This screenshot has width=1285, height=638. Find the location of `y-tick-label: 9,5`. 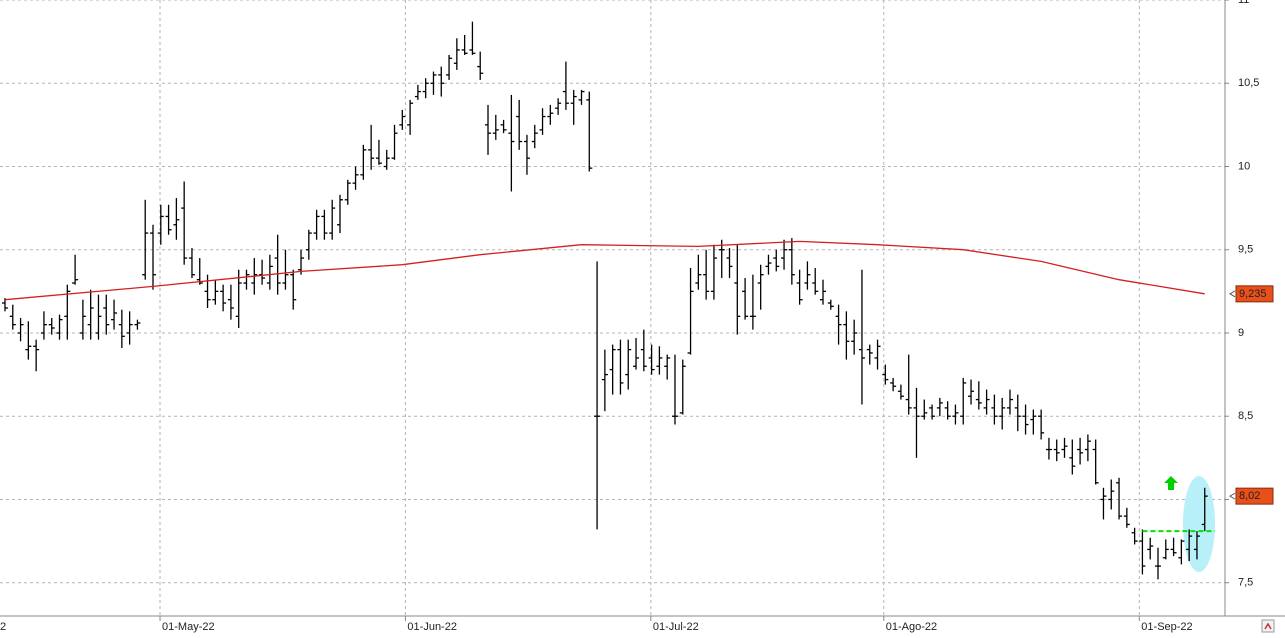

y-tick-label: 9,5 is located at coordinates (1245, 250).